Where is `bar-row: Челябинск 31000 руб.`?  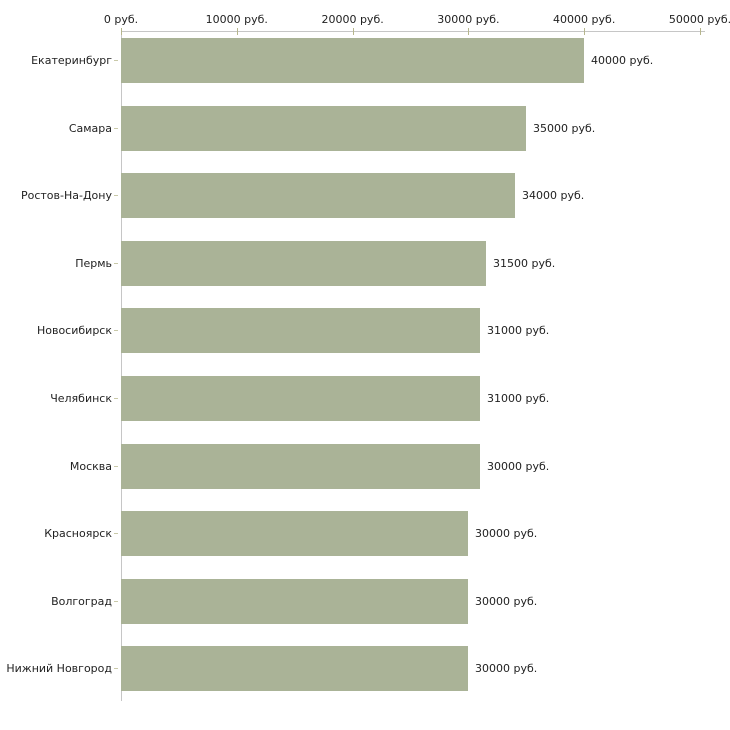 bar-row: Челябинск 31000 руб. is located at coordinates (365, 398).